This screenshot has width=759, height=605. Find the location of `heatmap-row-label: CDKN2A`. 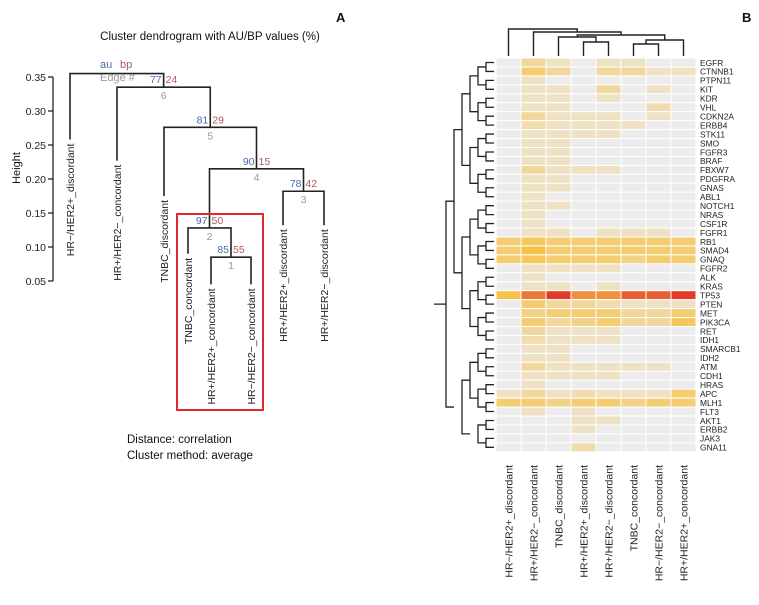

heatmap-row-label: CDKN2A is located at coordinates (717, 116).